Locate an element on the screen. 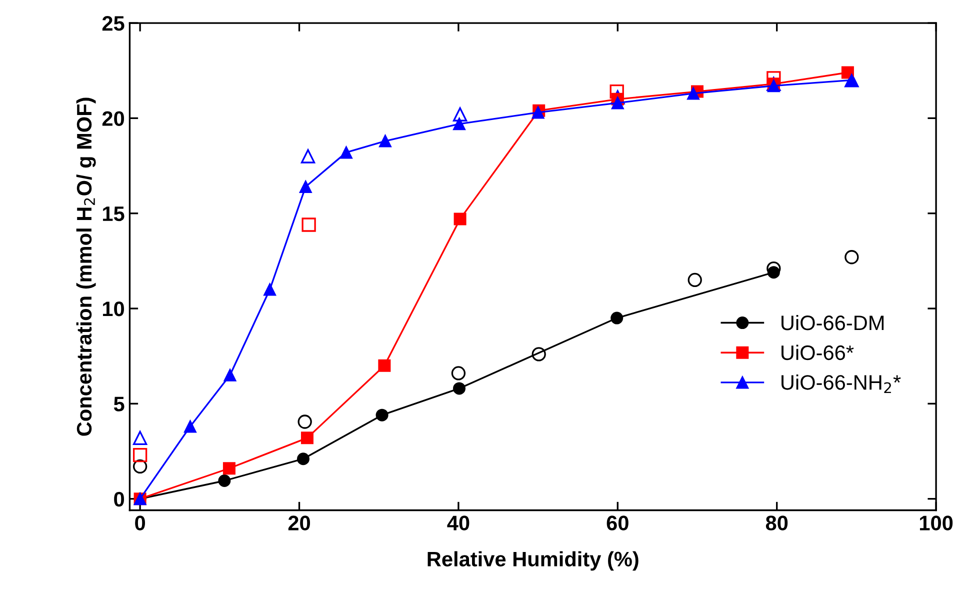  x-tick-label: 60 is located at coordinates (617, 523).